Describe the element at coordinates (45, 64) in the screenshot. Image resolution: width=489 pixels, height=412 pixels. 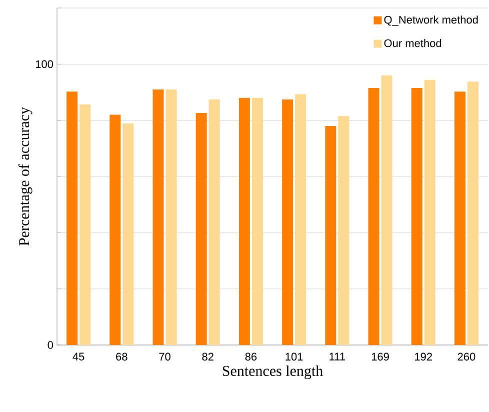
I see `y-tick-label: 100` at that location.